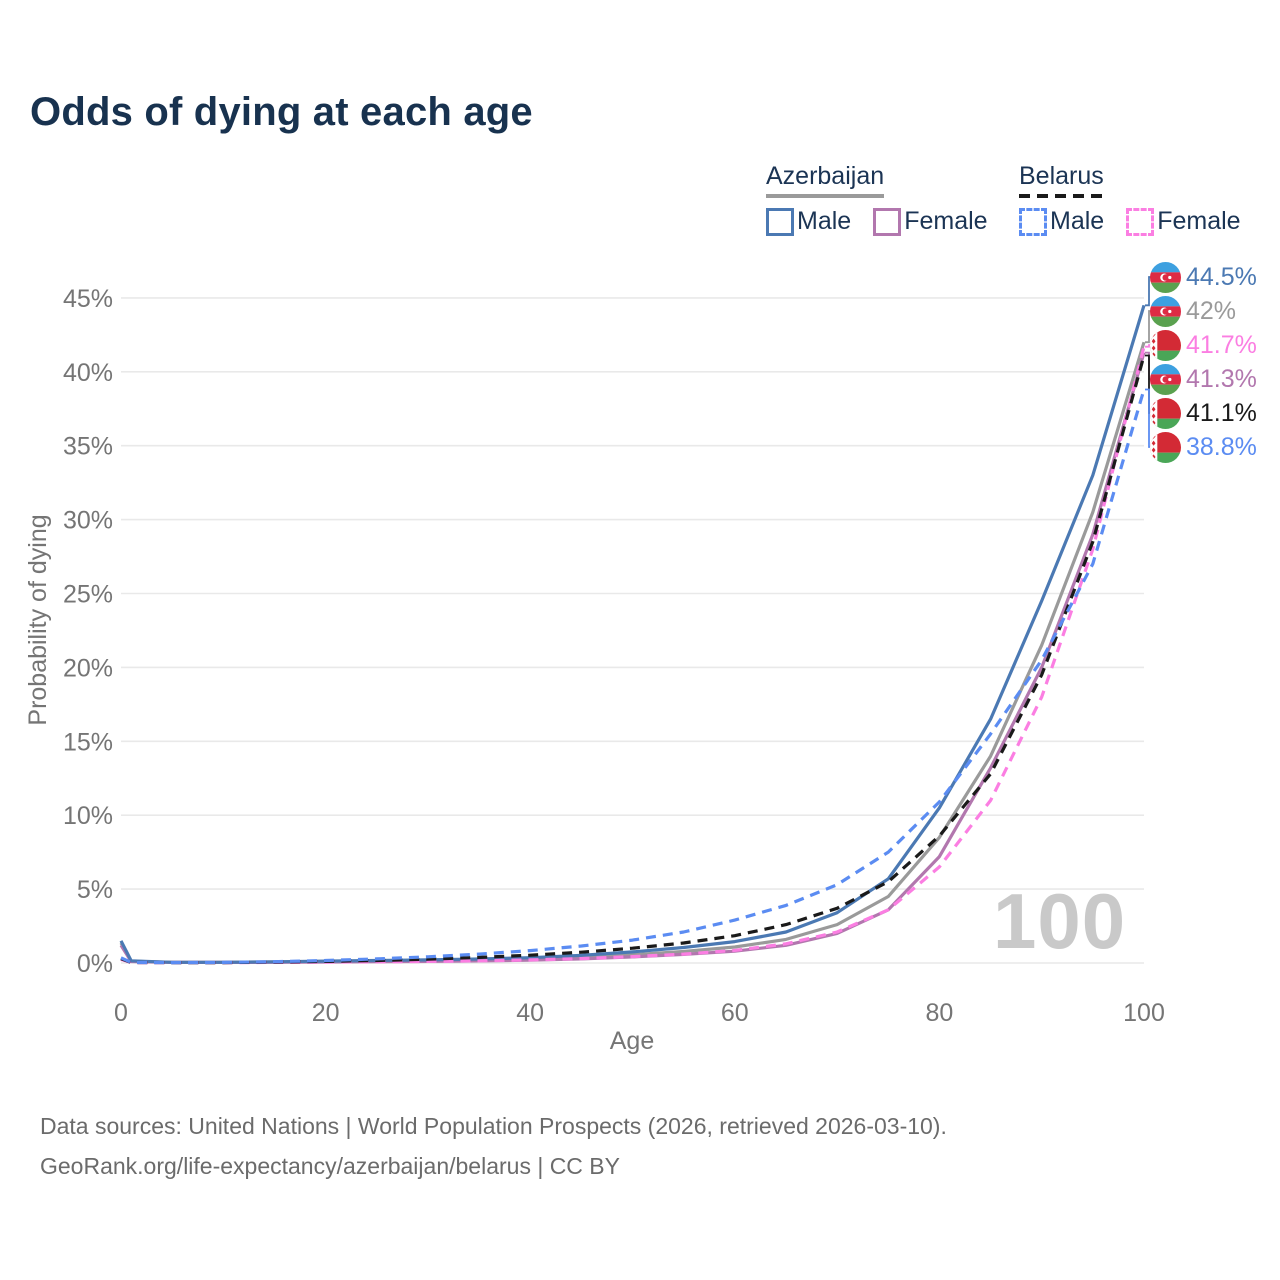  I want to click on legend-swatch-azerbaijan-female, so click(887, 221).